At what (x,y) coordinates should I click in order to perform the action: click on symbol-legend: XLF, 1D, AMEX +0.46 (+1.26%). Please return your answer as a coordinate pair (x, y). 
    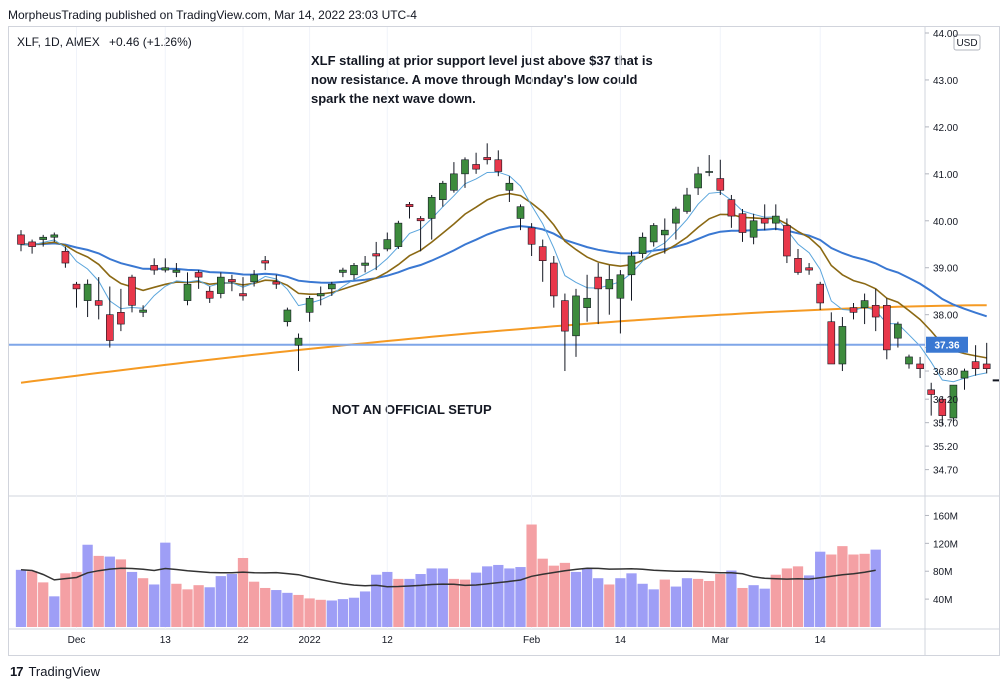
    Looking at the image, I should click on (104, 42).